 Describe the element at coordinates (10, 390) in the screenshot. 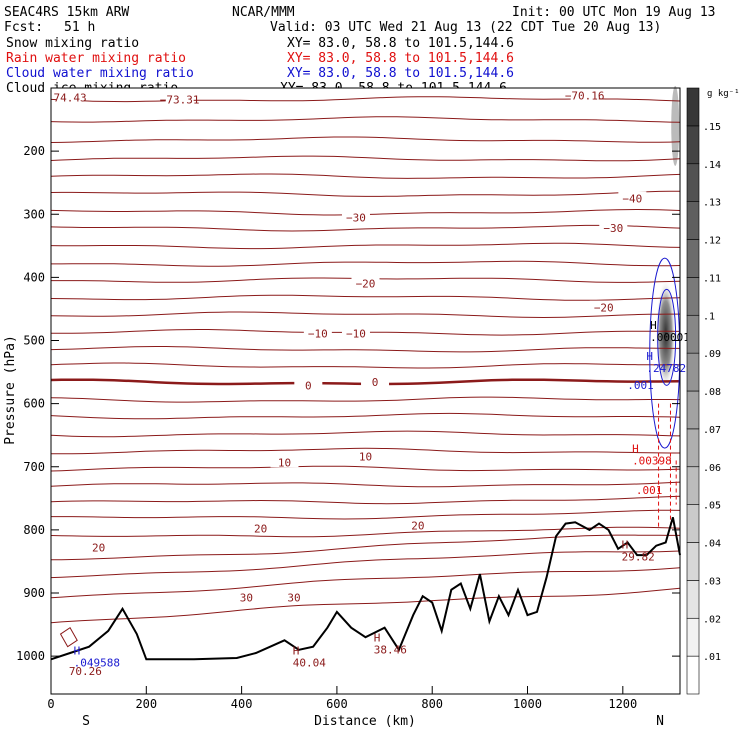

I see `y-axis-label: Pressure (hPa)` at that location.